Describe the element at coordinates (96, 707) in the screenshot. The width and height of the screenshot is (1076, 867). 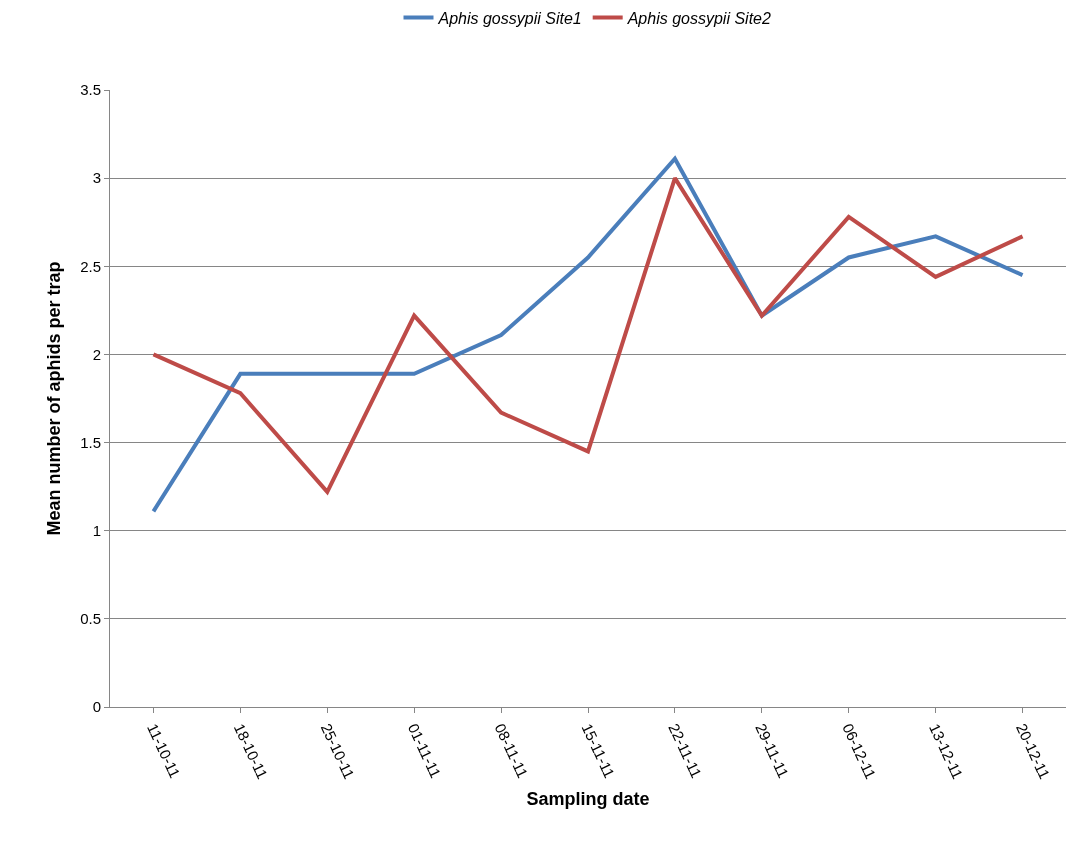
I see `y-tick-label: 0` at that location.